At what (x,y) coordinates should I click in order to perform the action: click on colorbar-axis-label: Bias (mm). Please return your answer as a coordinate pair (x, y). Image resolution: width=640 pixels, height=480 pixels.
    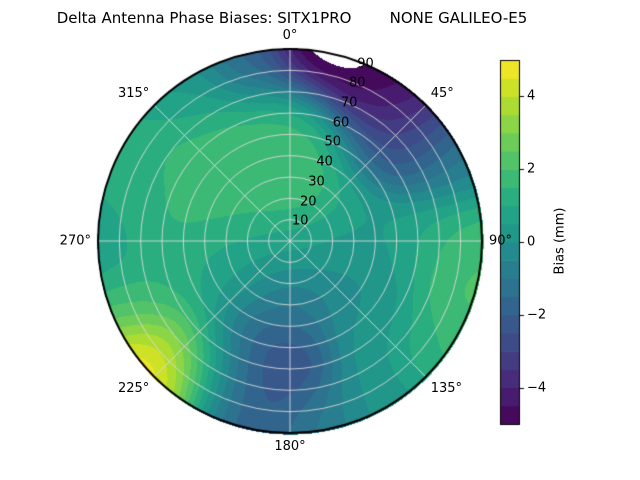
    Looking at the image, I should click on (560, 241).